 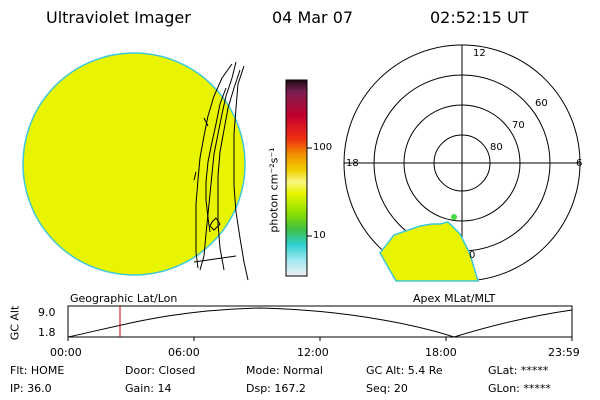 I want to click on colorbar, so click(x=298, y=178).